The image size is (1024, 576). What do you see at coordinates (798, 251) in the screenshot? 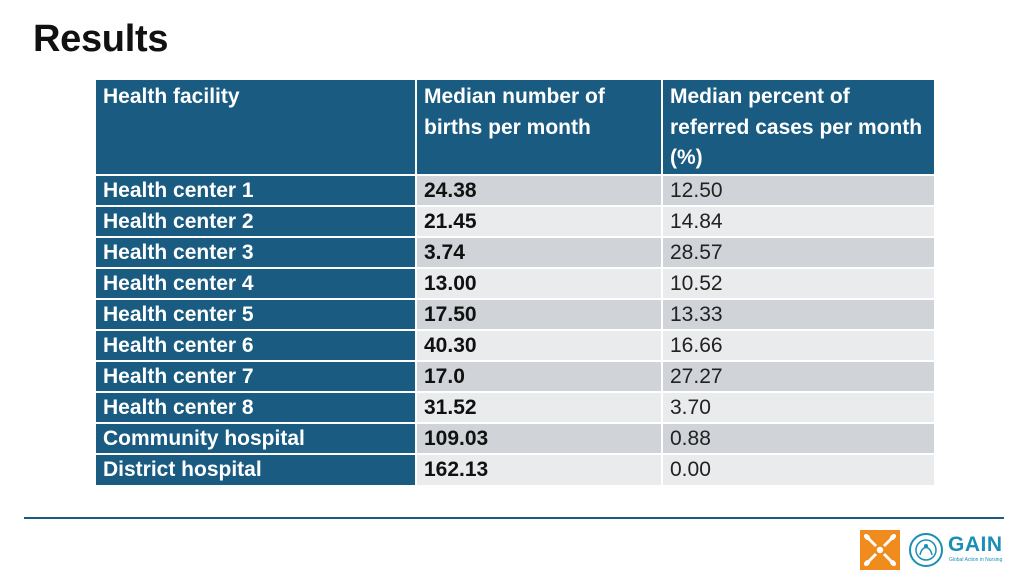
I see `referred-cell: 28.57` at bounding box center [798, 251].